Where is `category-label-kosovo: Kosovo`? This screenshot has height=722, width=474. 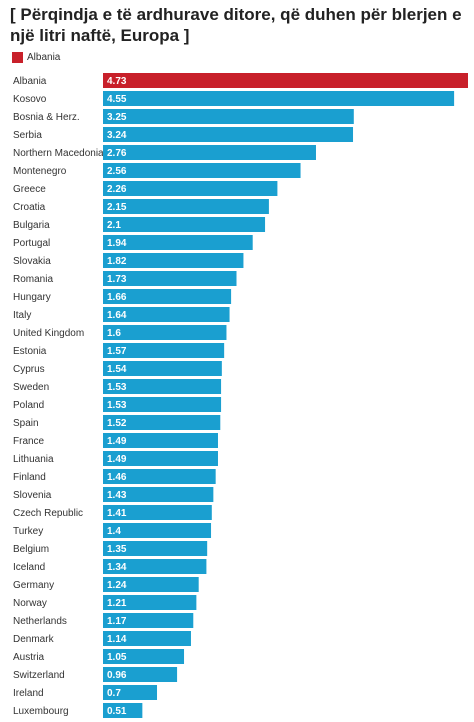
category-label-kosovo: Kosovo is located at coordinates (30, 99).